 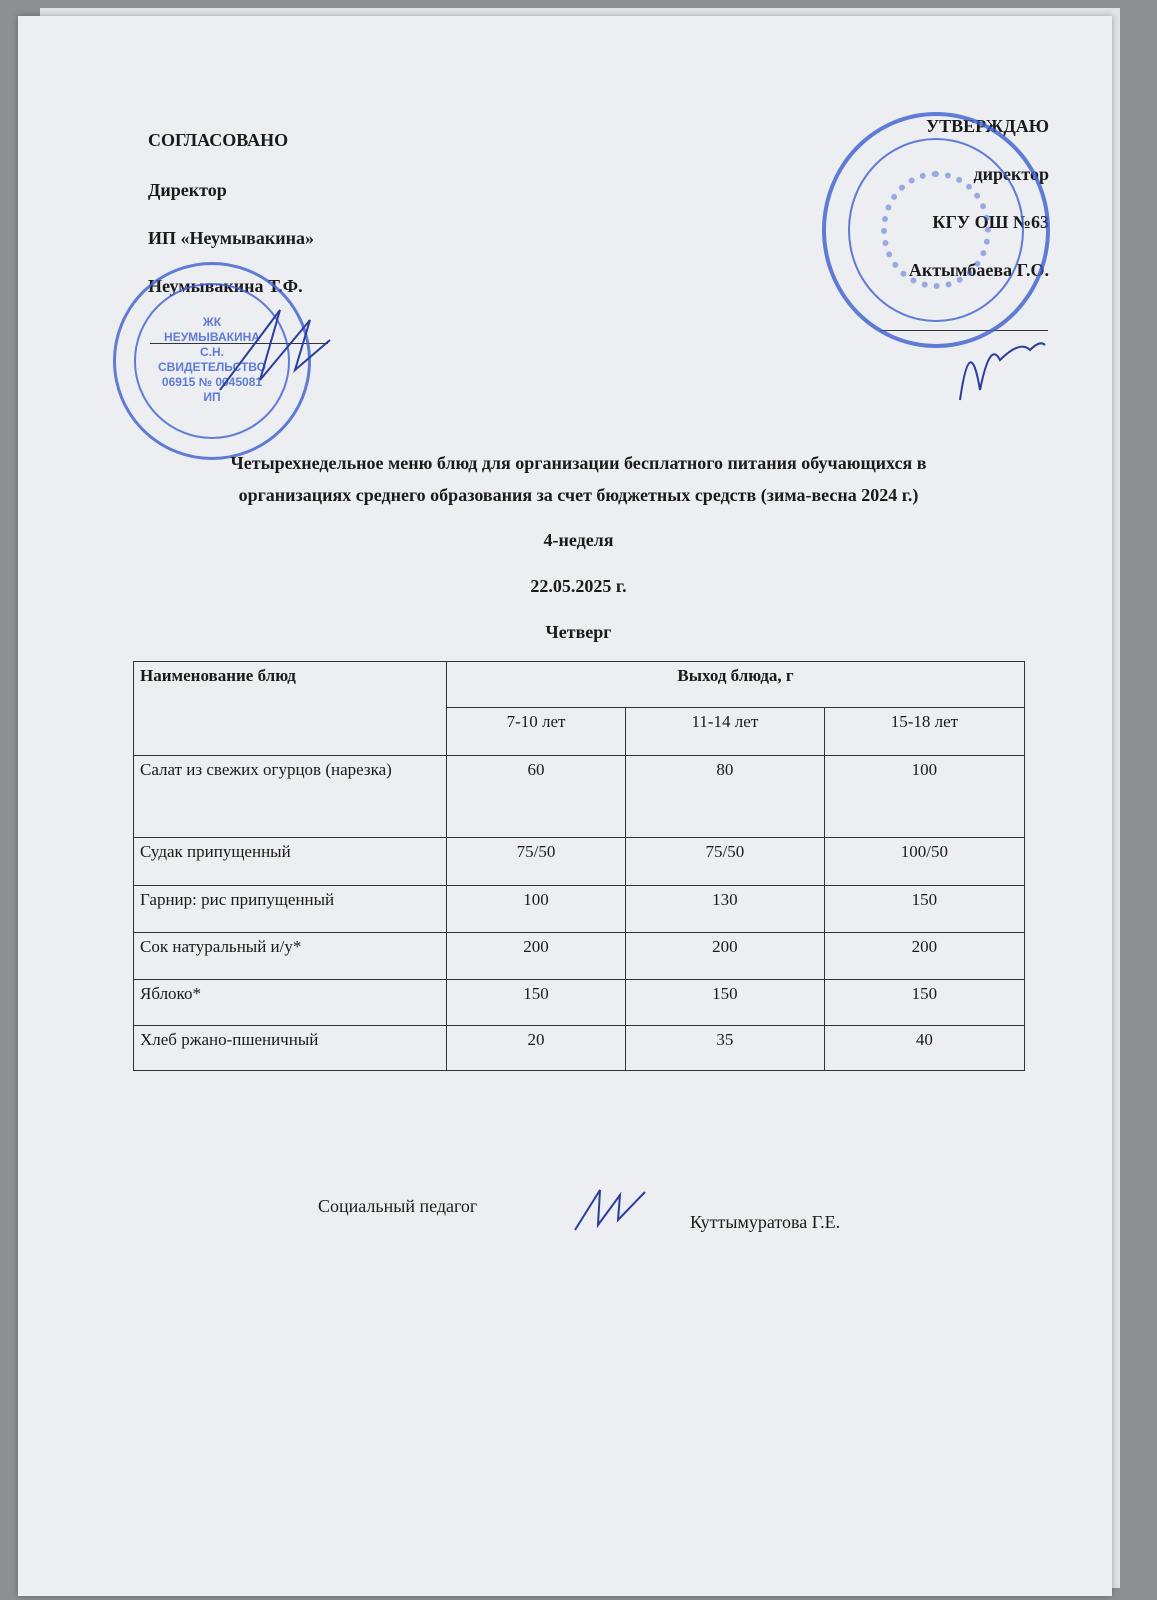 What do you see at coordinates (924, 861) in the screenshot?
I see `yield-value: 100/50` at bounding box center [924, 861].